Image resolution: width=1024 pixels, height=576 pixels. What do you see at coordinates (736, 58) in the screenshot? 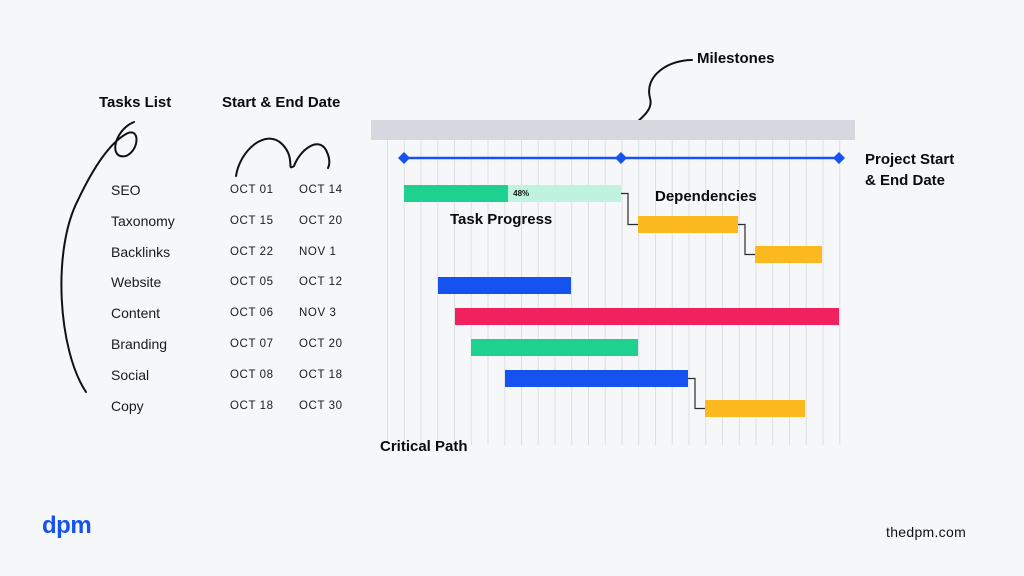
I see `milestones-callout: Milestones` at bounding box center [736, 58].